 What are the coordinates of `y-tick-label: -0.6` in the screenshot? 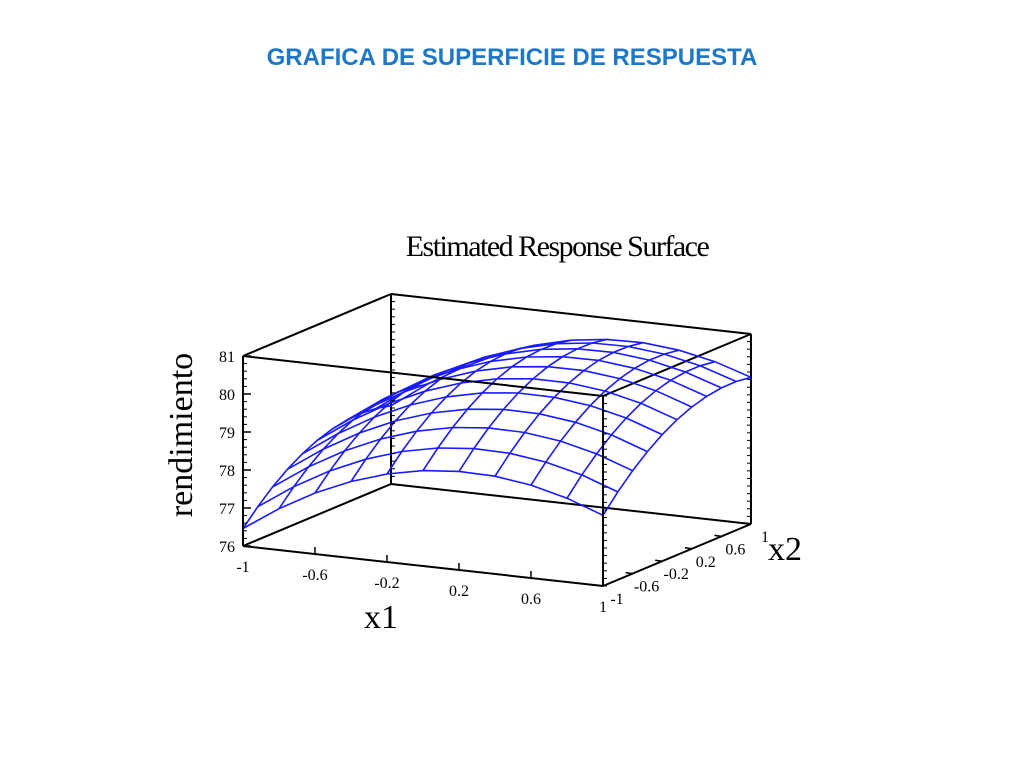 It's located at (646, 587).